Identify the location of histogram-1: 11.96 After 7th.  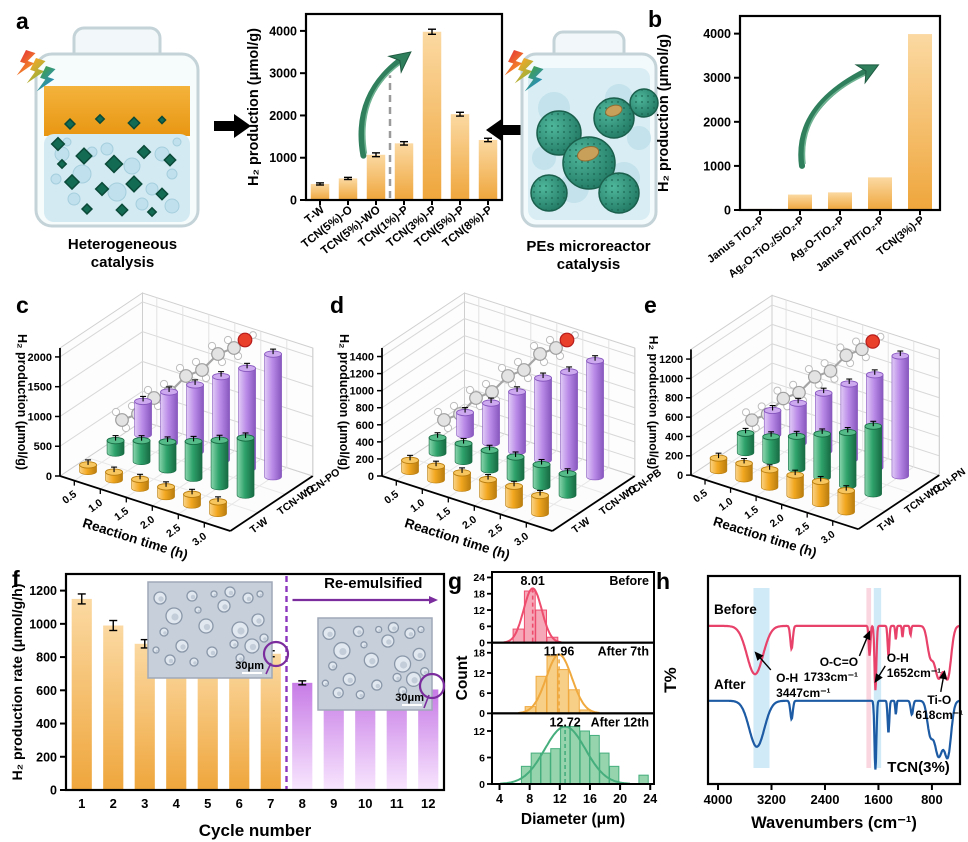
(583, 679).